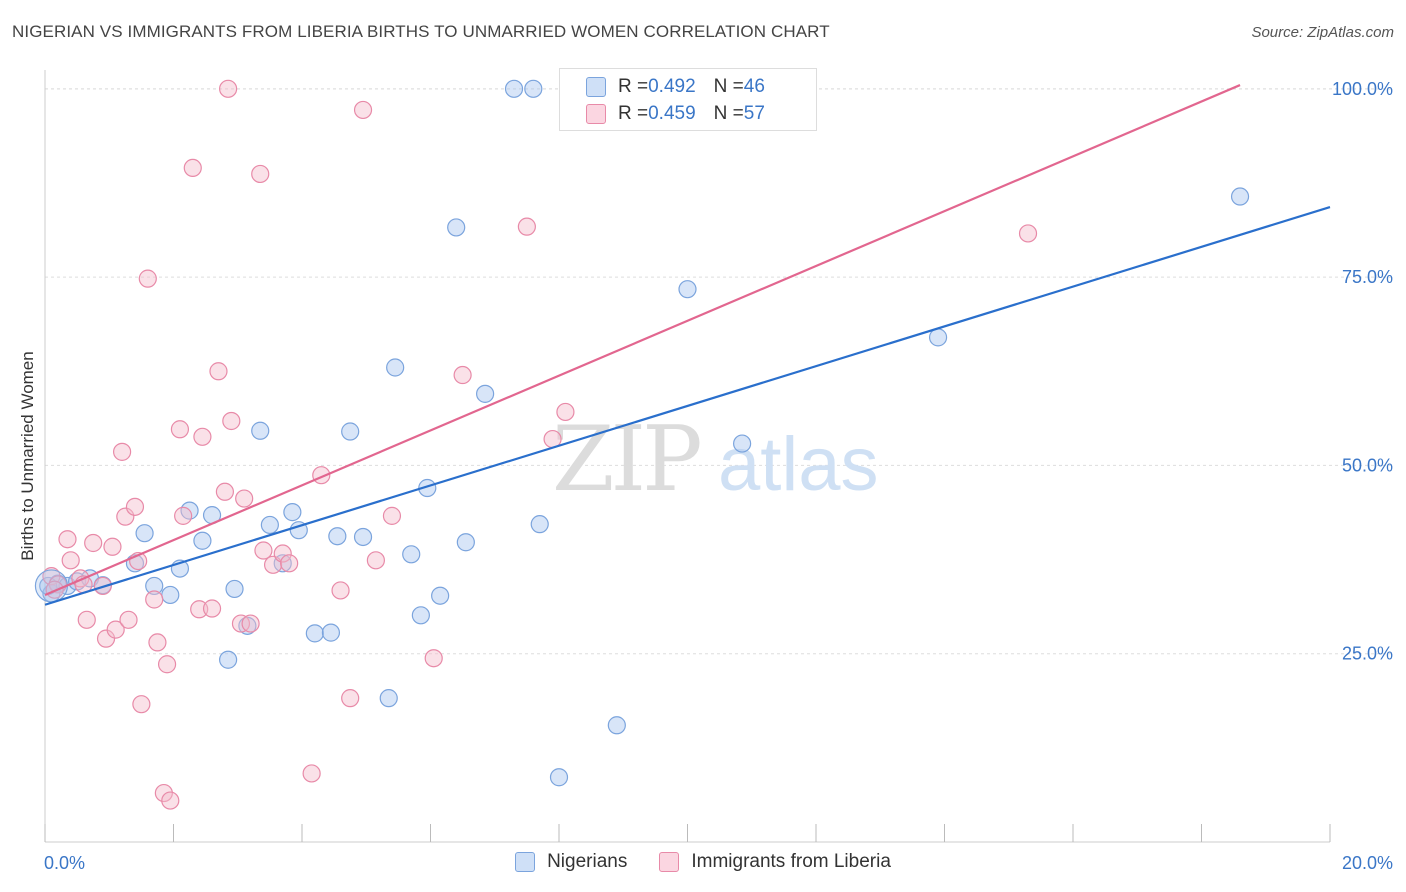  Describe the element at coordinates (1367, 654) in the screenshot. I see `y-tick-label: 25.0%` at that location.